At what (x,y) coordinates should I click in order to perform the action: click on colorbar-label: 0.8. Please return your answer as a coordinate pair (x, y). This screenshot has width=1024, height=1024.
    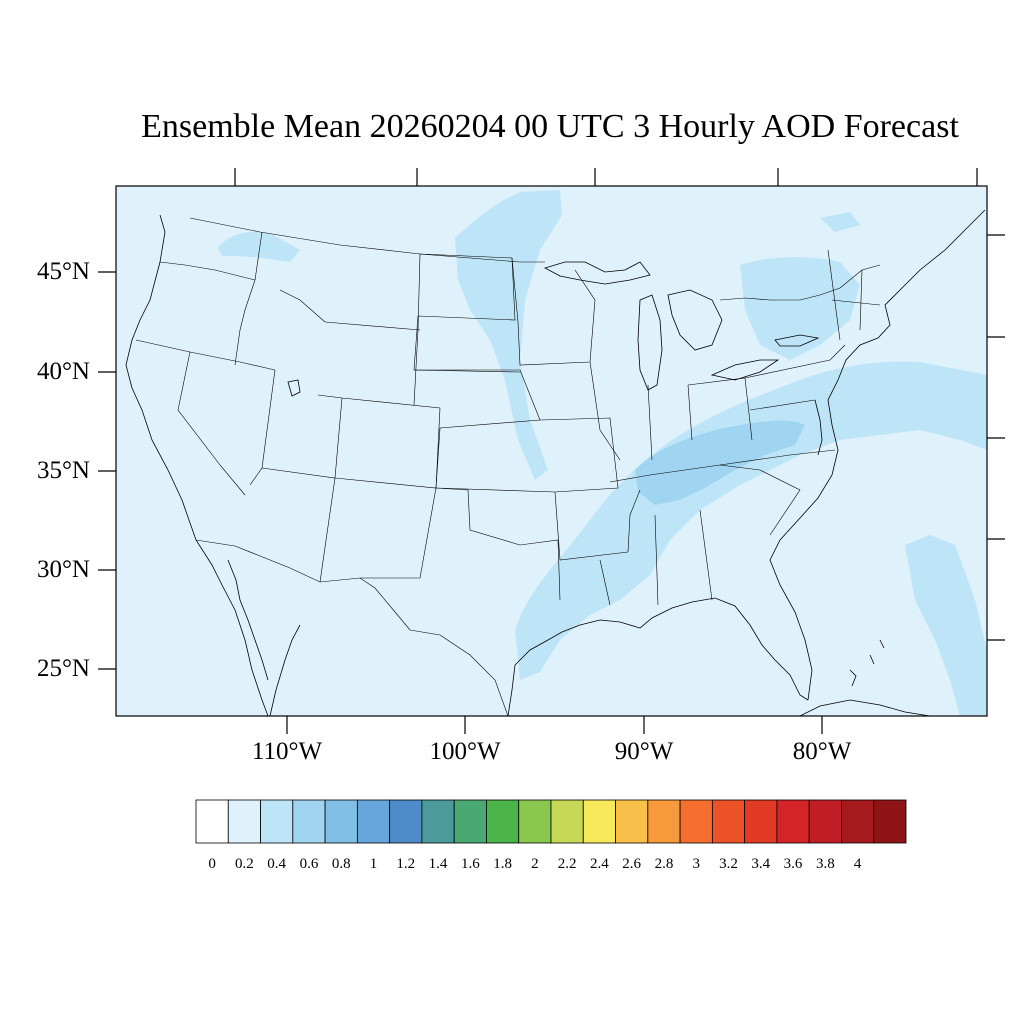
    Looking at the image, I should click on (341, 864).